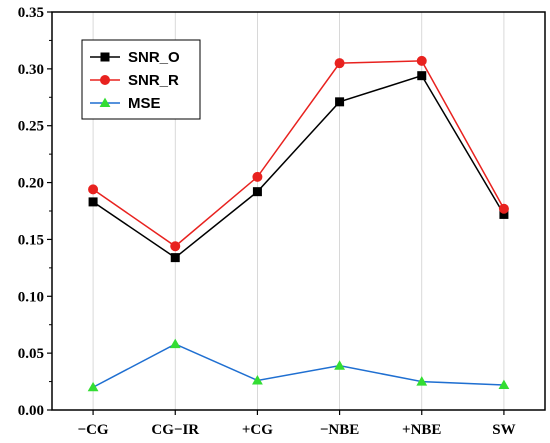 This screenshot has width=550, height=443. Describe the element at coordinates (144, 103) in the screenshot. I see `legend-label: MSE` at that location.